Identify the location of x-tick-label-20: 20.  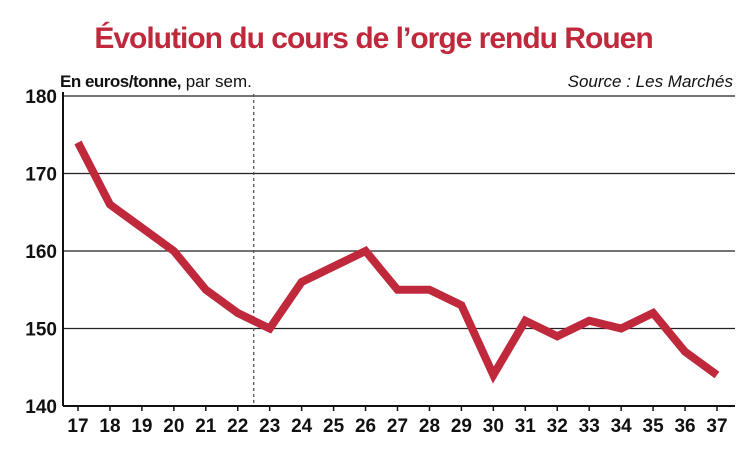
(173, 426).